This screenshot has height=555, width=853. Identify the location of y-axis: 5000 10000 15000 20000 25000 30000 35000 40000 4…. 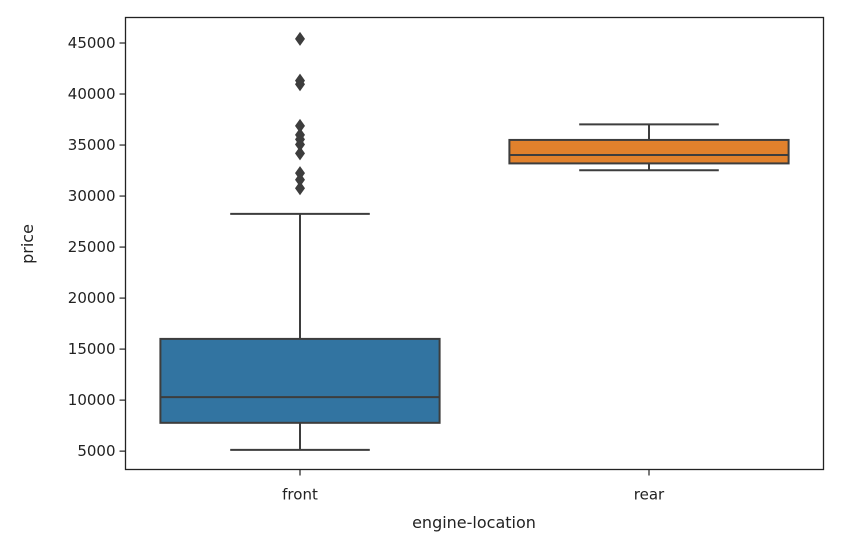
(97, 247).